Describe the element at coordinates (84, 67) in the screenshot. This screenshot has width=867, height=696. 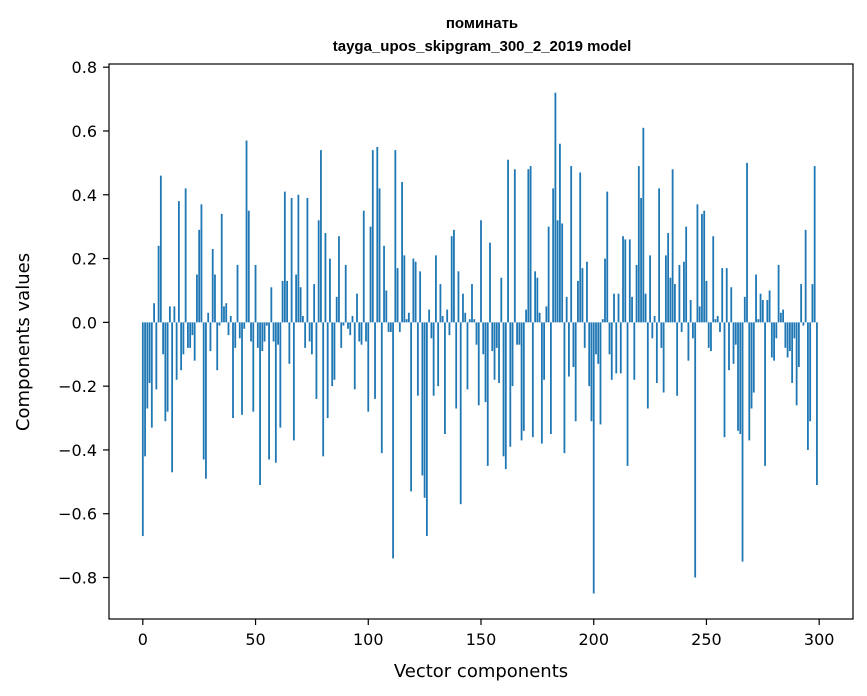
I see `y-tick-label: 0.8` at that location.